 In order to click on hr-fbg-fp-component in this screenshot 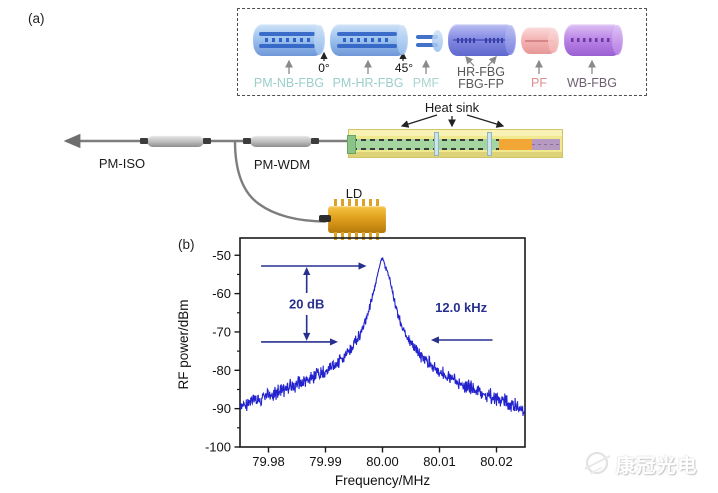, I will do `click(482, 40)`.